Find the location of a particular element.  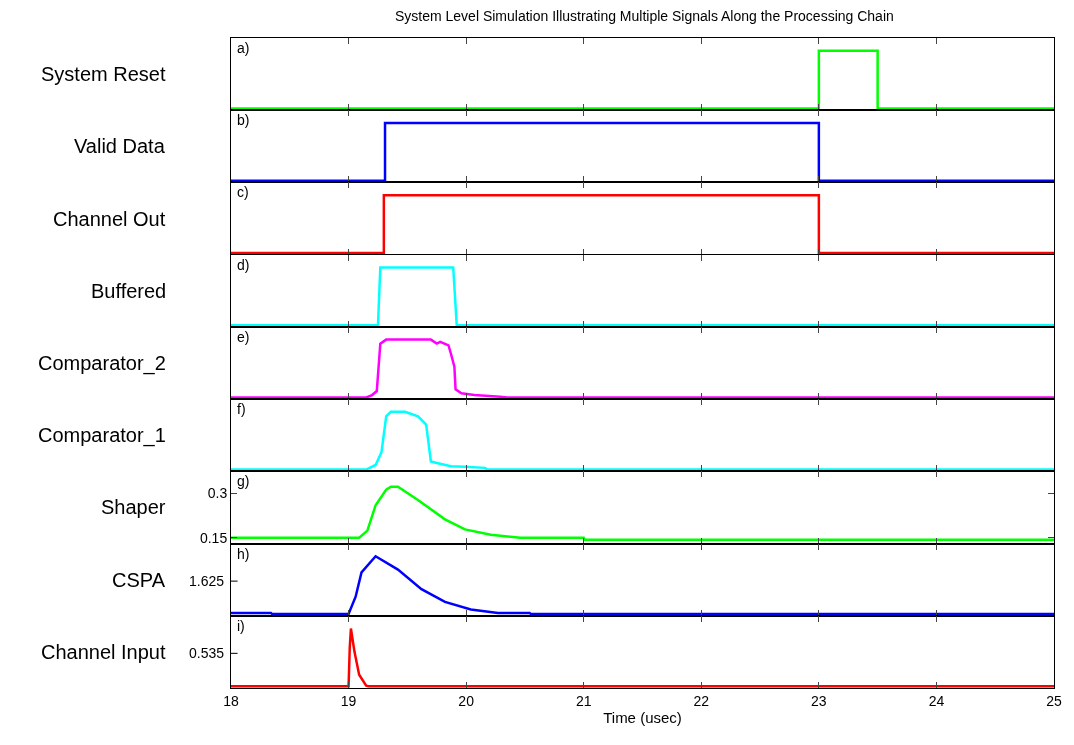

x-tick-label: 23 is located at coordinates (819, 700).